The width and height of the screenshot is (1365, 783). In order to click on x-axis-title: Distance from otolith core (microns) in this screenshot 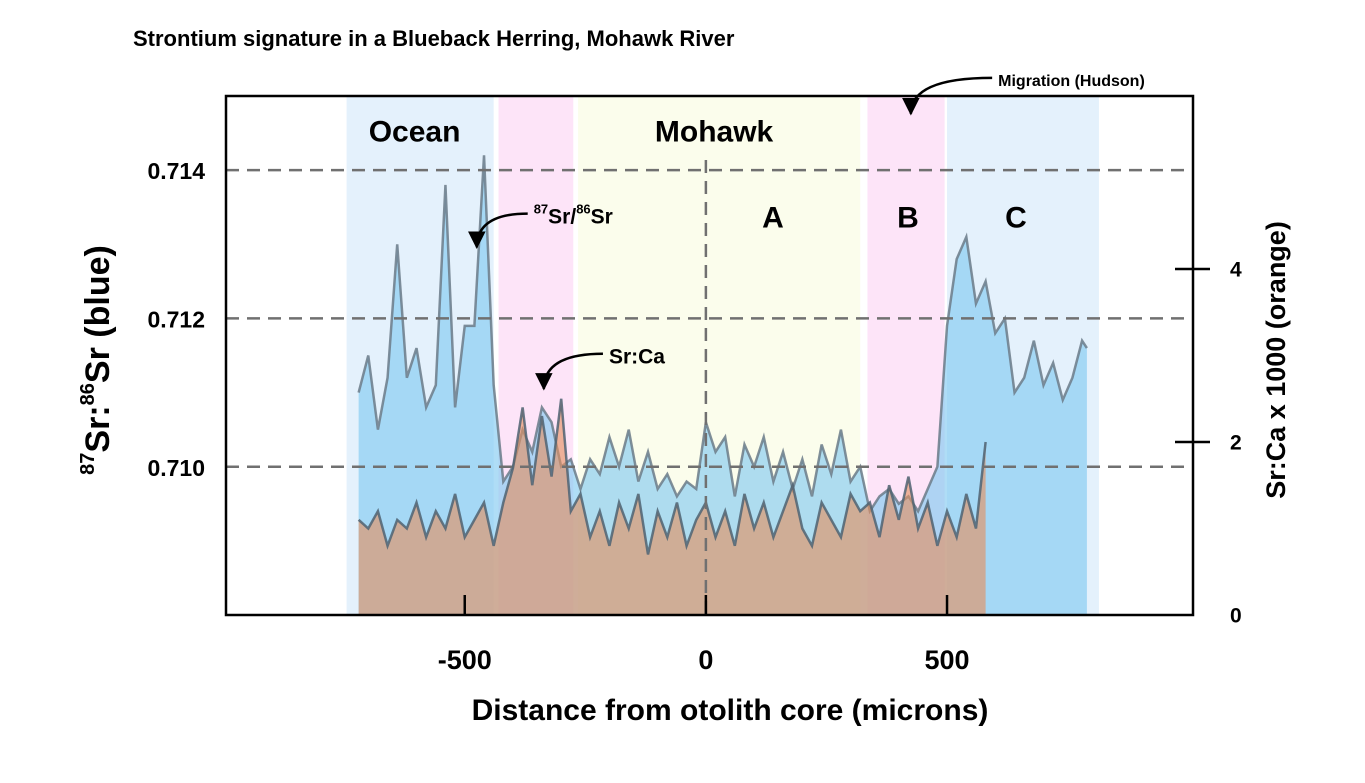, I will do `click(730, 710)`.